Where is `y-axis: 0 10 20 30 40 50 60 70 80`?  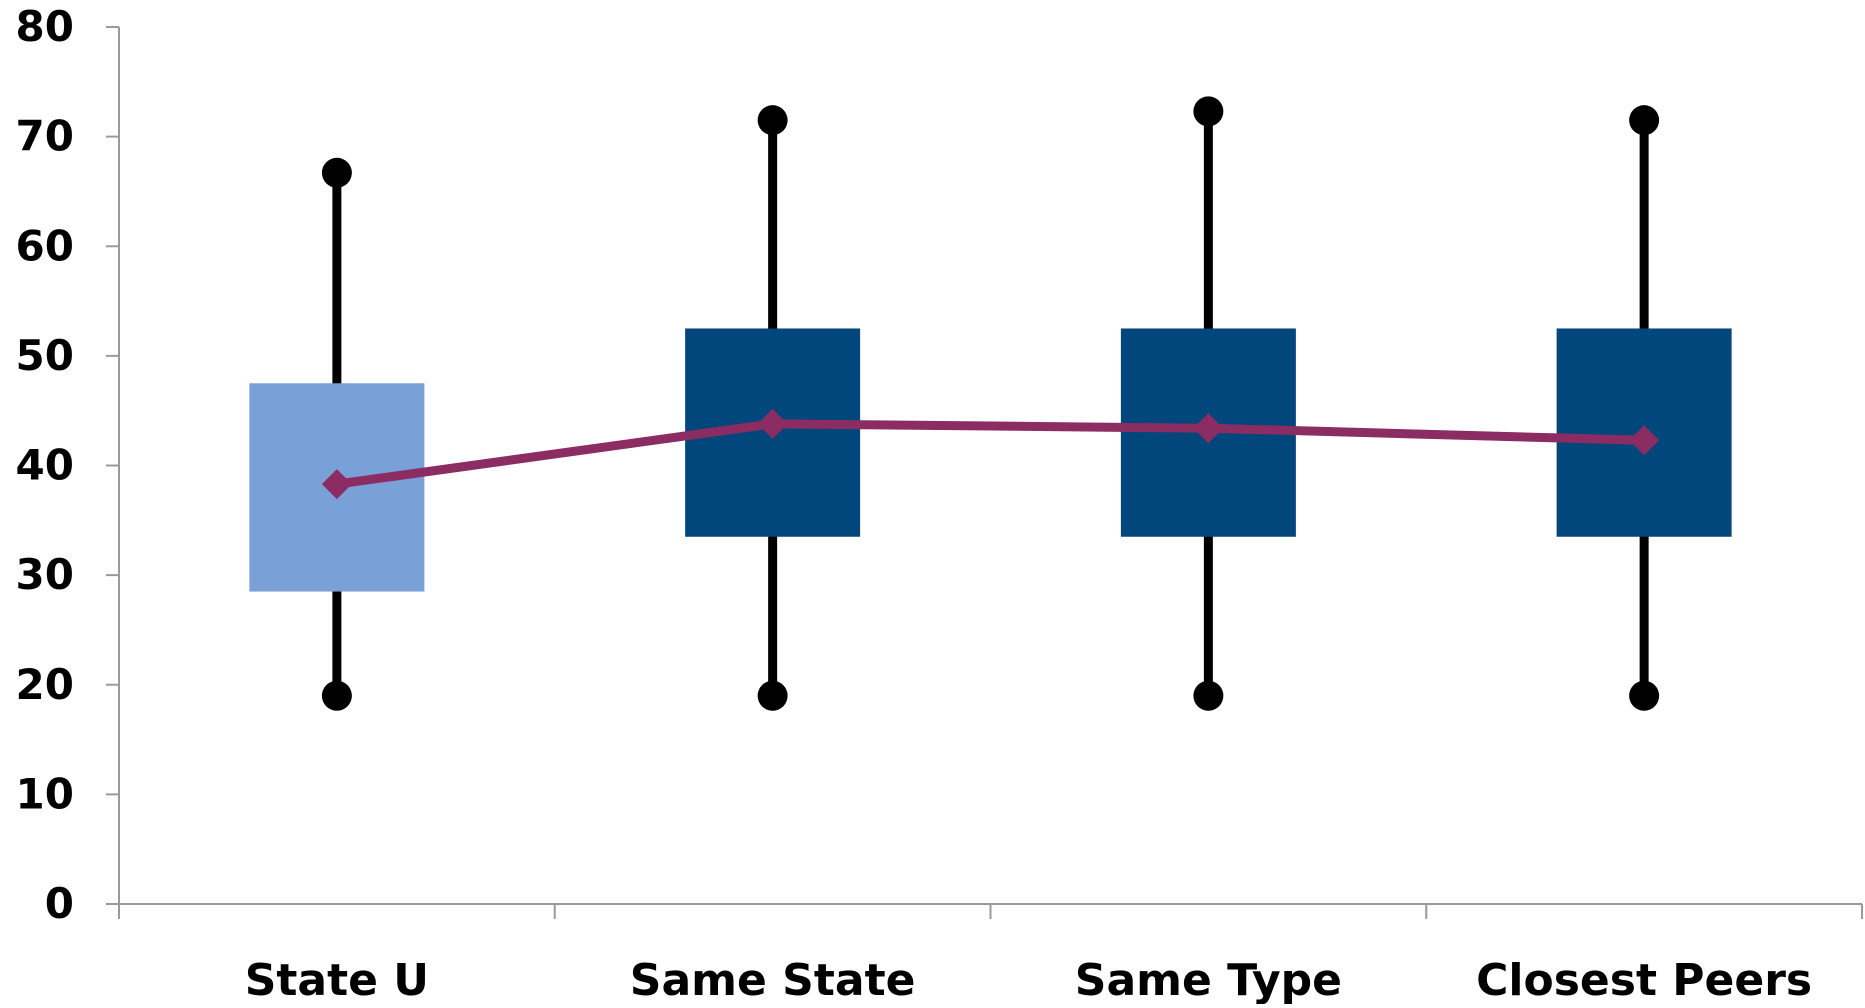
y-axis: 0 10 20 30 40 50 60 70 80 is located at coordinates (68, 465).